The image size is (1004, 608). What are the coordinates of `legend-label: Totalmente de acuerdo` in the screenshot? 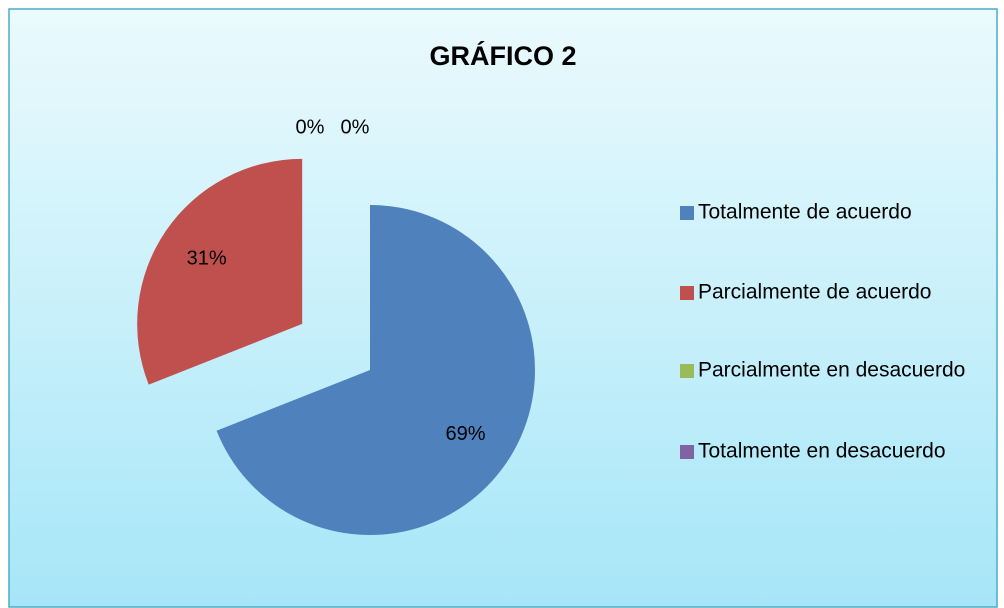 It's located at (805, 212).